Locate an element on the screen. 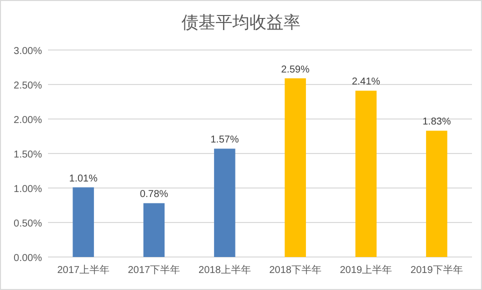 Image resolution: width=482 pixels, height=290 pixels. x-tick-label: 2017上半年 is located at coordinates (83, 270).